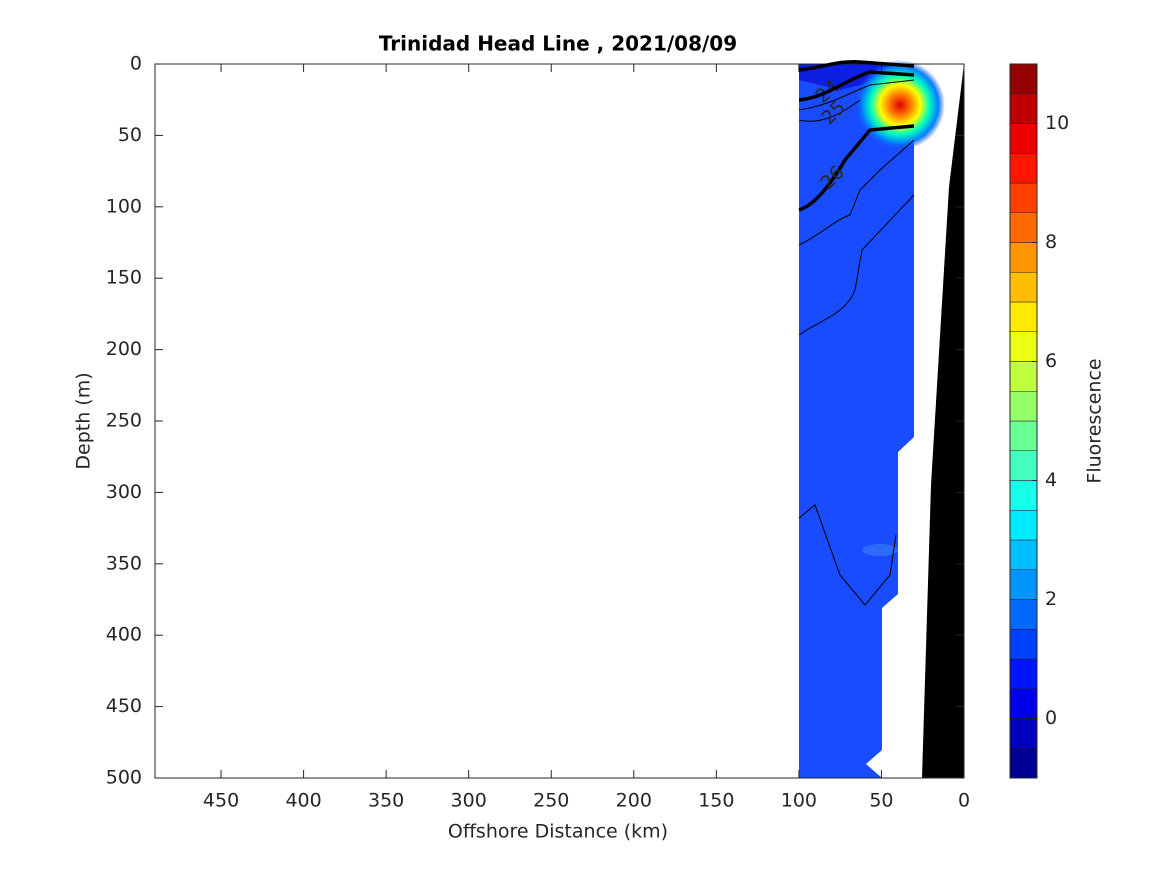  I want to click on y-tick-label: 100, so click(124, 206).